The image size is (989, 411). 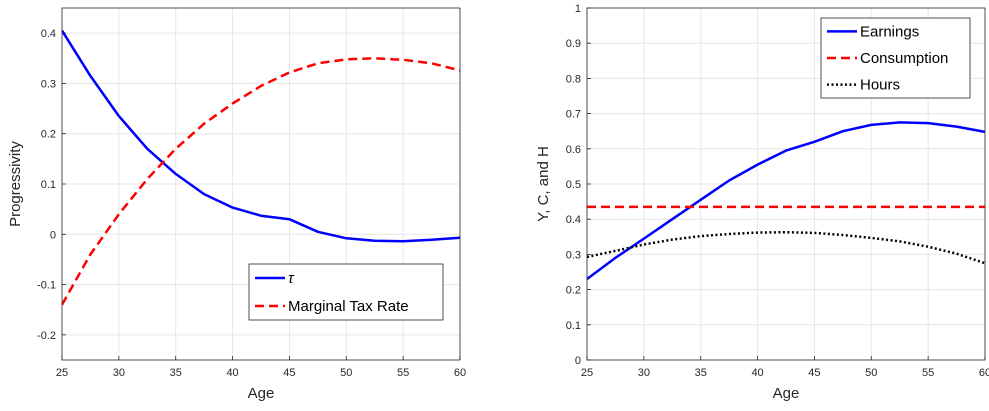 What do you see at coordinates (573, 44) in the screenshot?
I see `y-tick-label: 0.9` at bounding box center [573, 44].